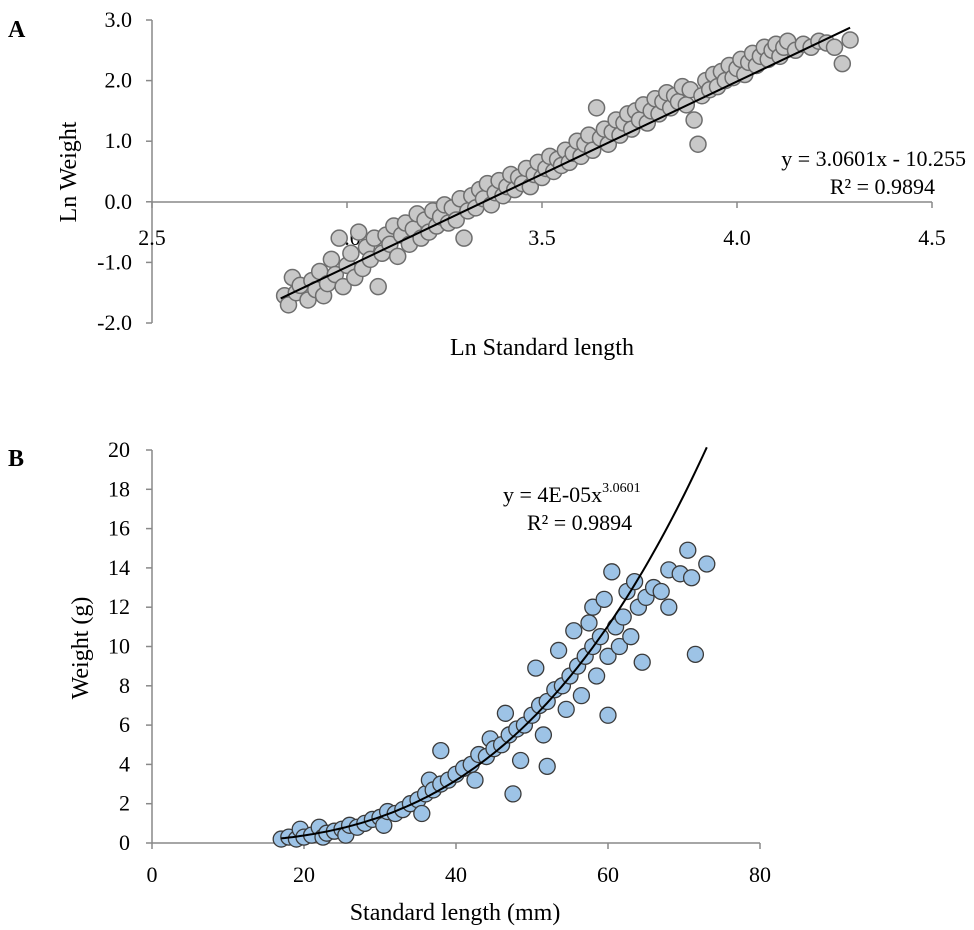 This screenshot has width=974, height=930. What do you see at coordinates (737, 237) in the screenshot?
I see `panel-a-x-tick-label: 4.0` at bounding box center [737, 237].